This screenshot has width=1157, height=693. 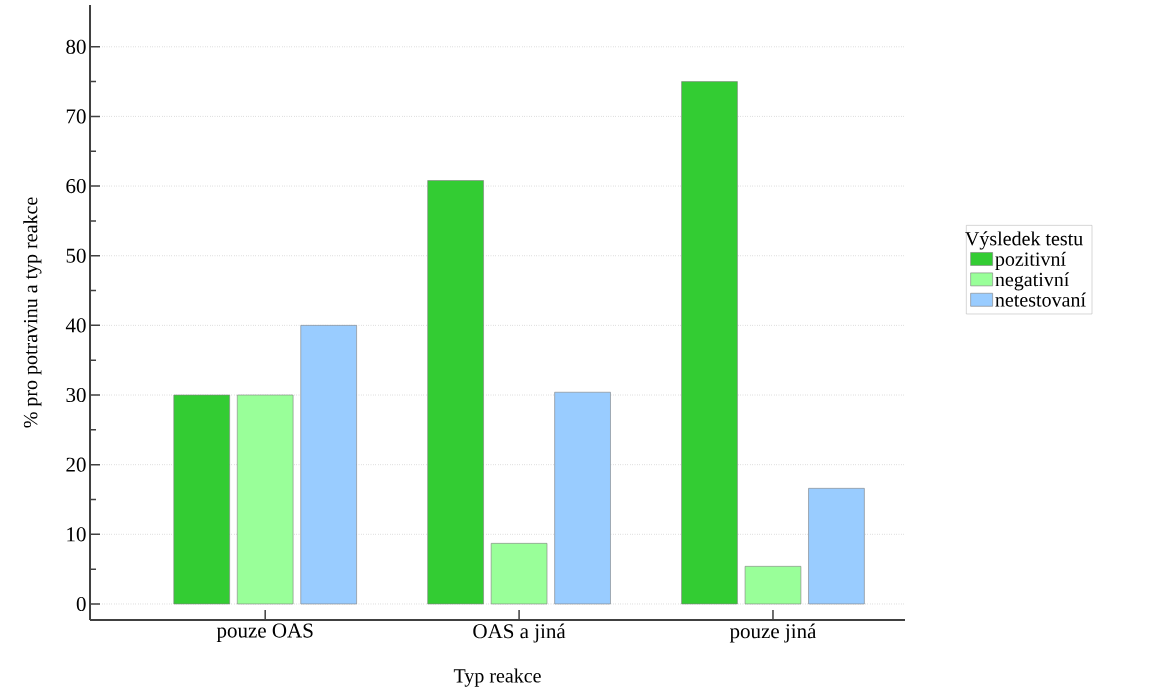 What do you see at coordinates (32, 312) in the screenshot?
I see `y-axis-title: % pro potravinu a typ reakce` at bounding box center [32, 312].